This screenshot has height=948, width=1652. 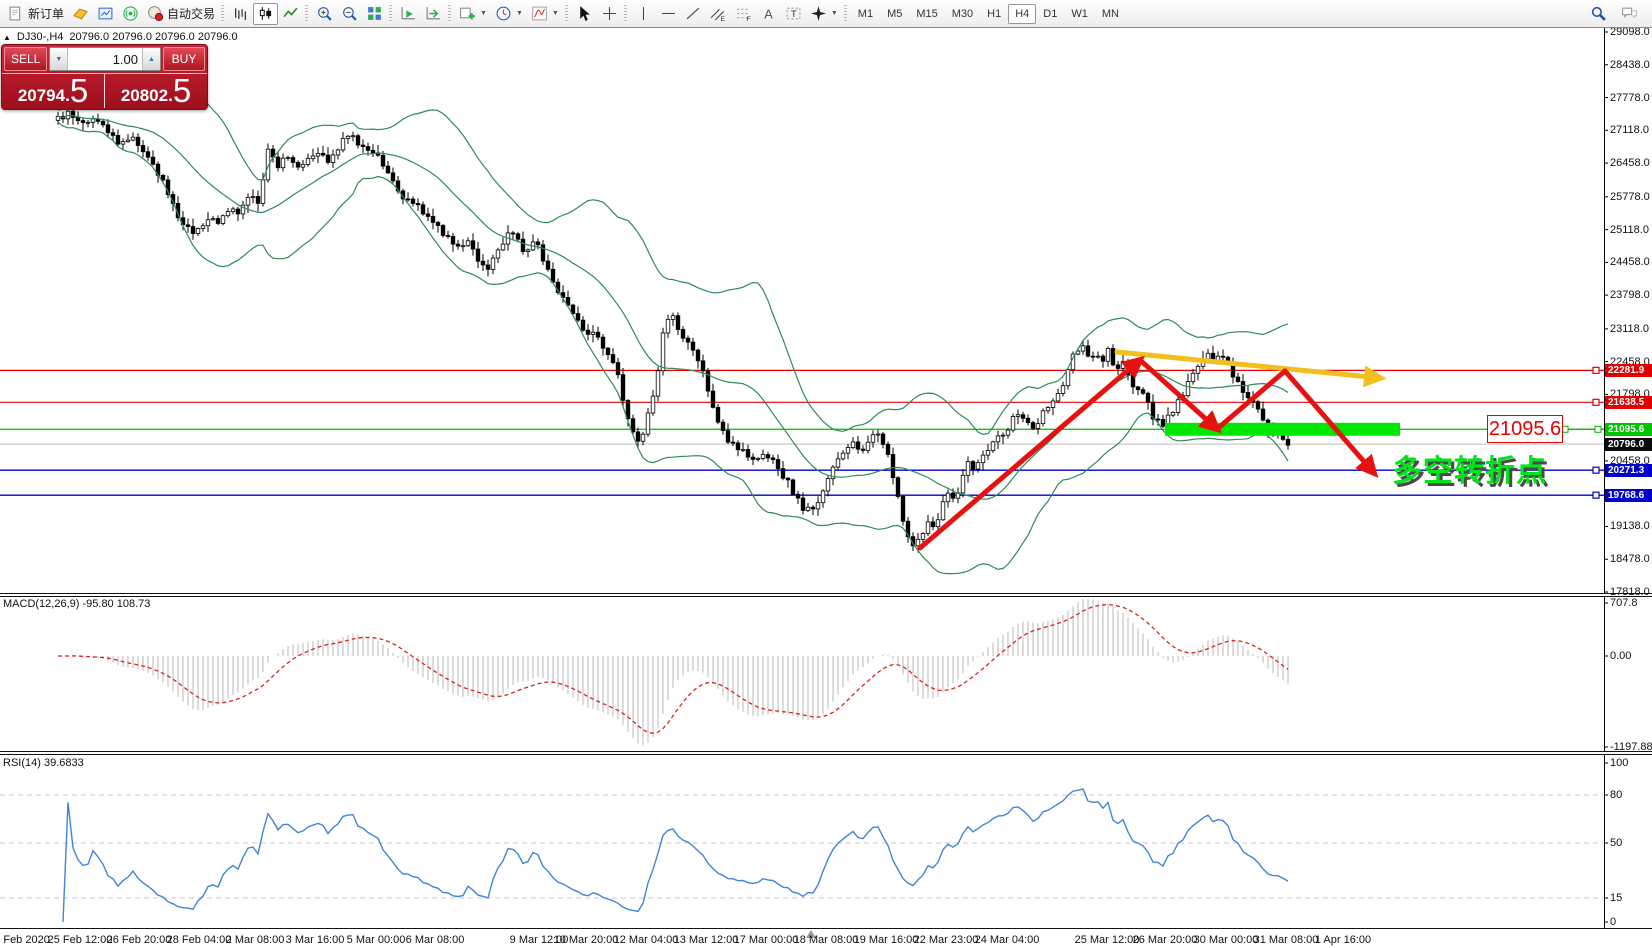 I want to click on search-button, so click(x=1598, y=14).